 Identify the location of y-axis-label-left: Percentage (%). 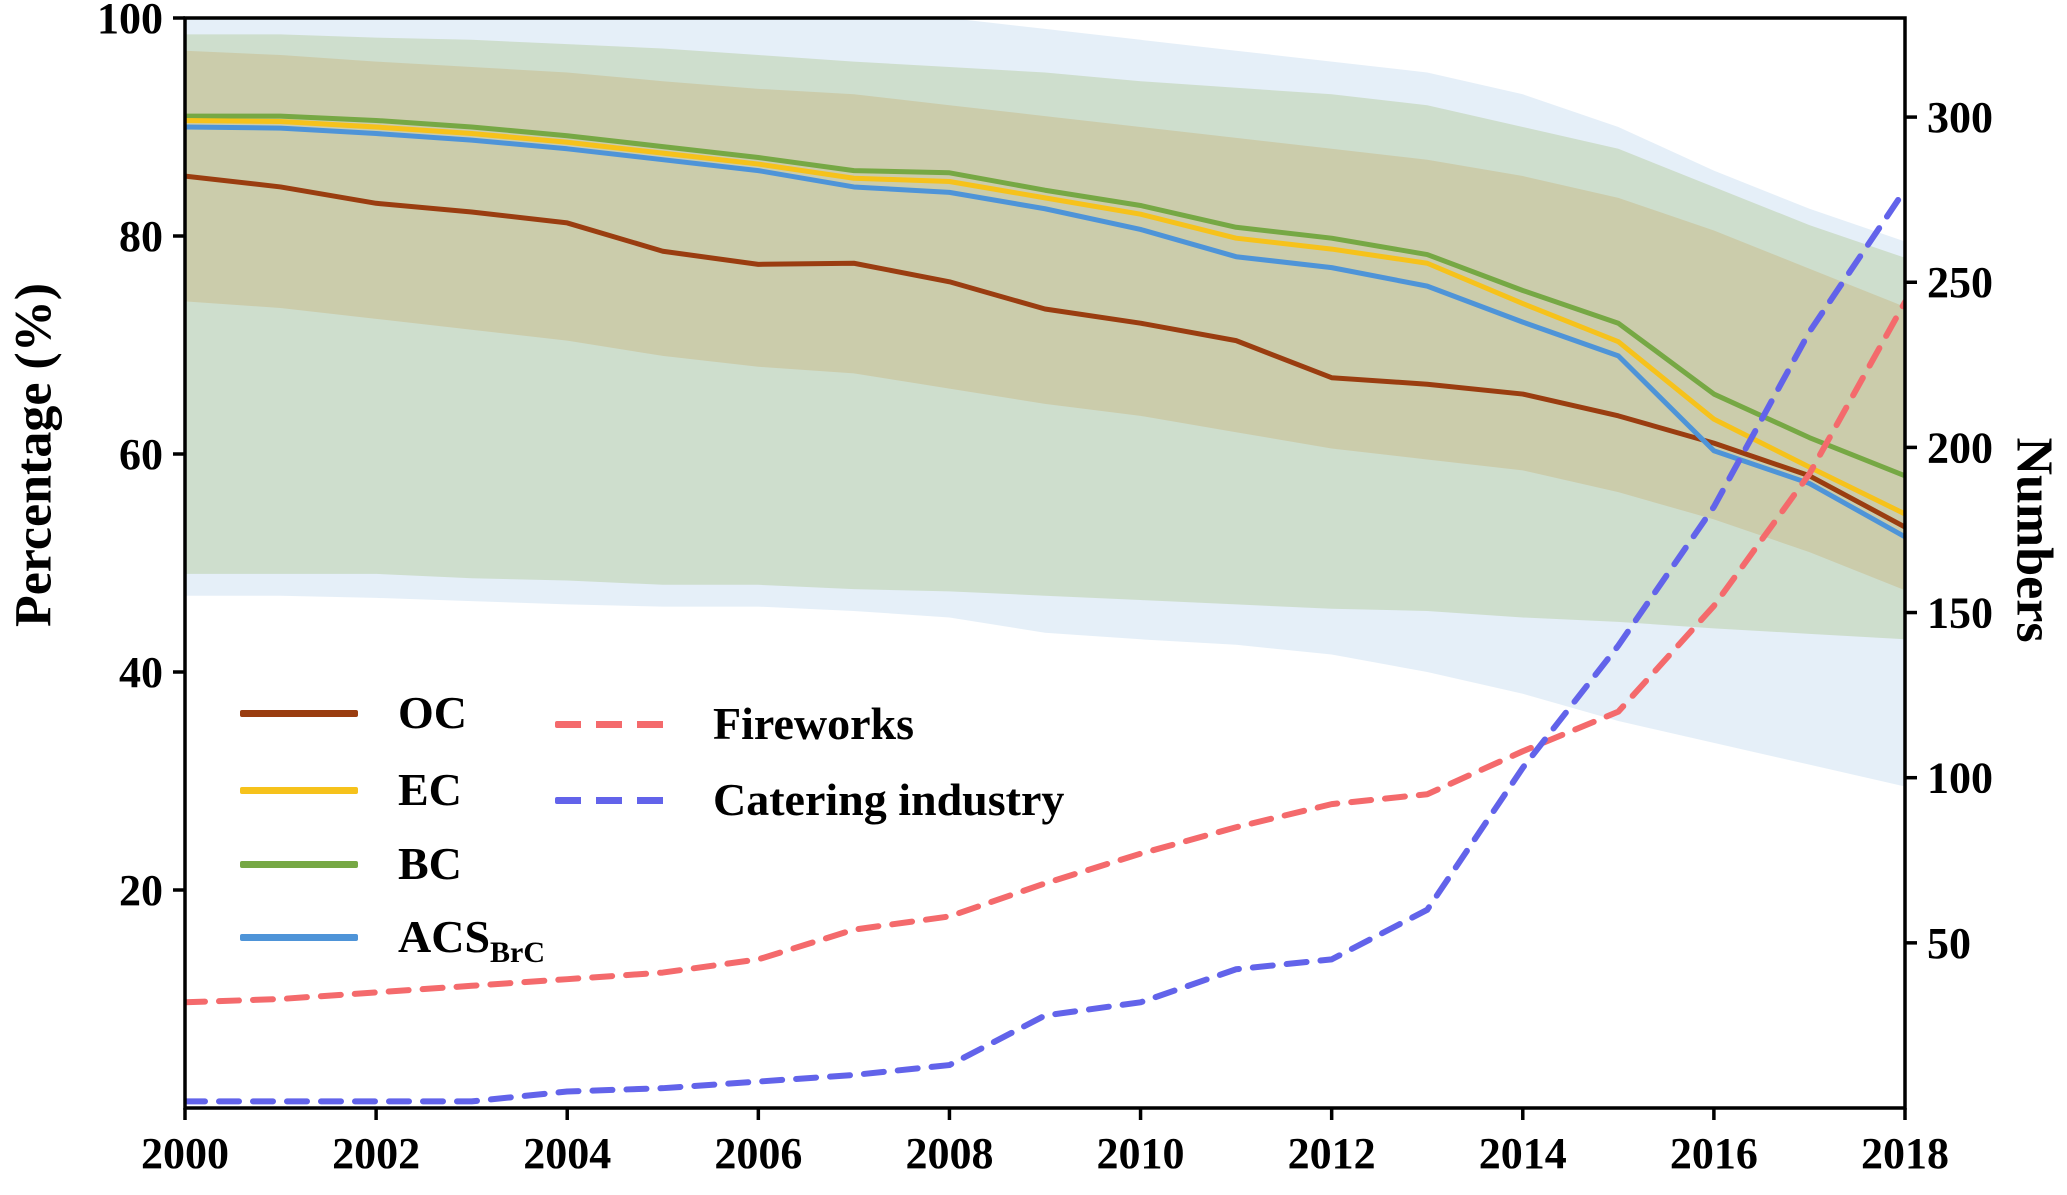
(34, 455).